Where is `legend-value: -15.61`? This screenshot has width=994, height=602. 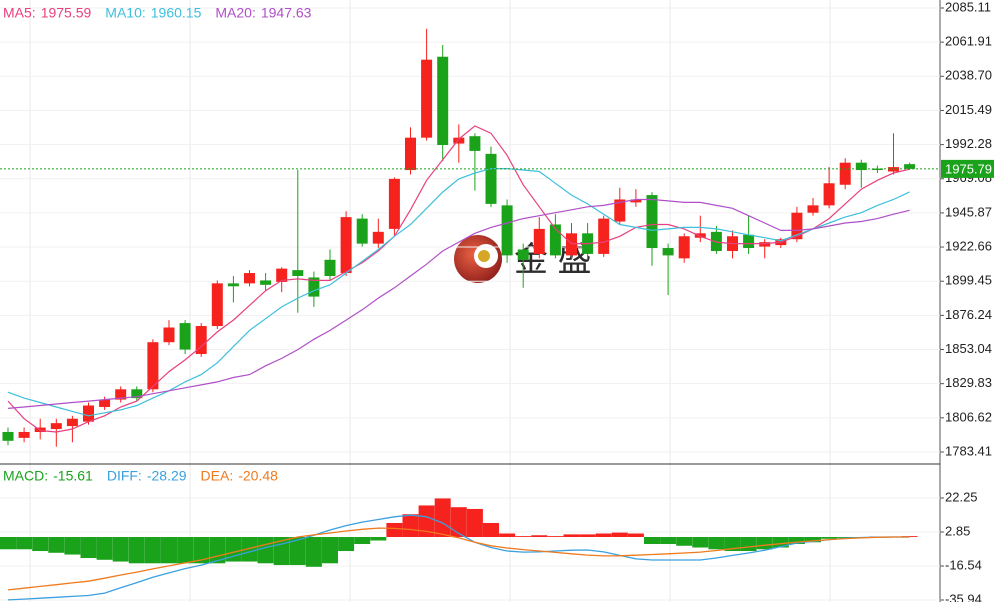 legend-value: -15.61 is located at coordinates (73, 476).